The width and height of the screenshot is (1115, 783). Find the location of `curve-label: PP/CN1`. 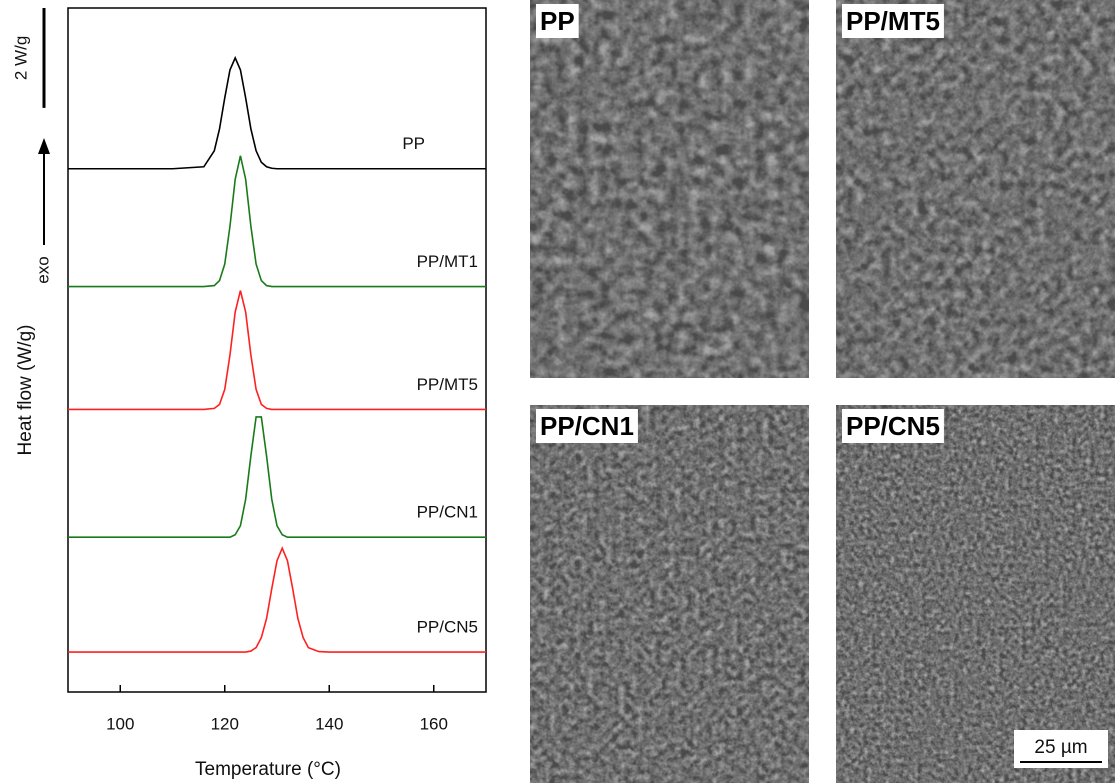

curve-label: PP/CN1 is located at coordinates (447, 512).